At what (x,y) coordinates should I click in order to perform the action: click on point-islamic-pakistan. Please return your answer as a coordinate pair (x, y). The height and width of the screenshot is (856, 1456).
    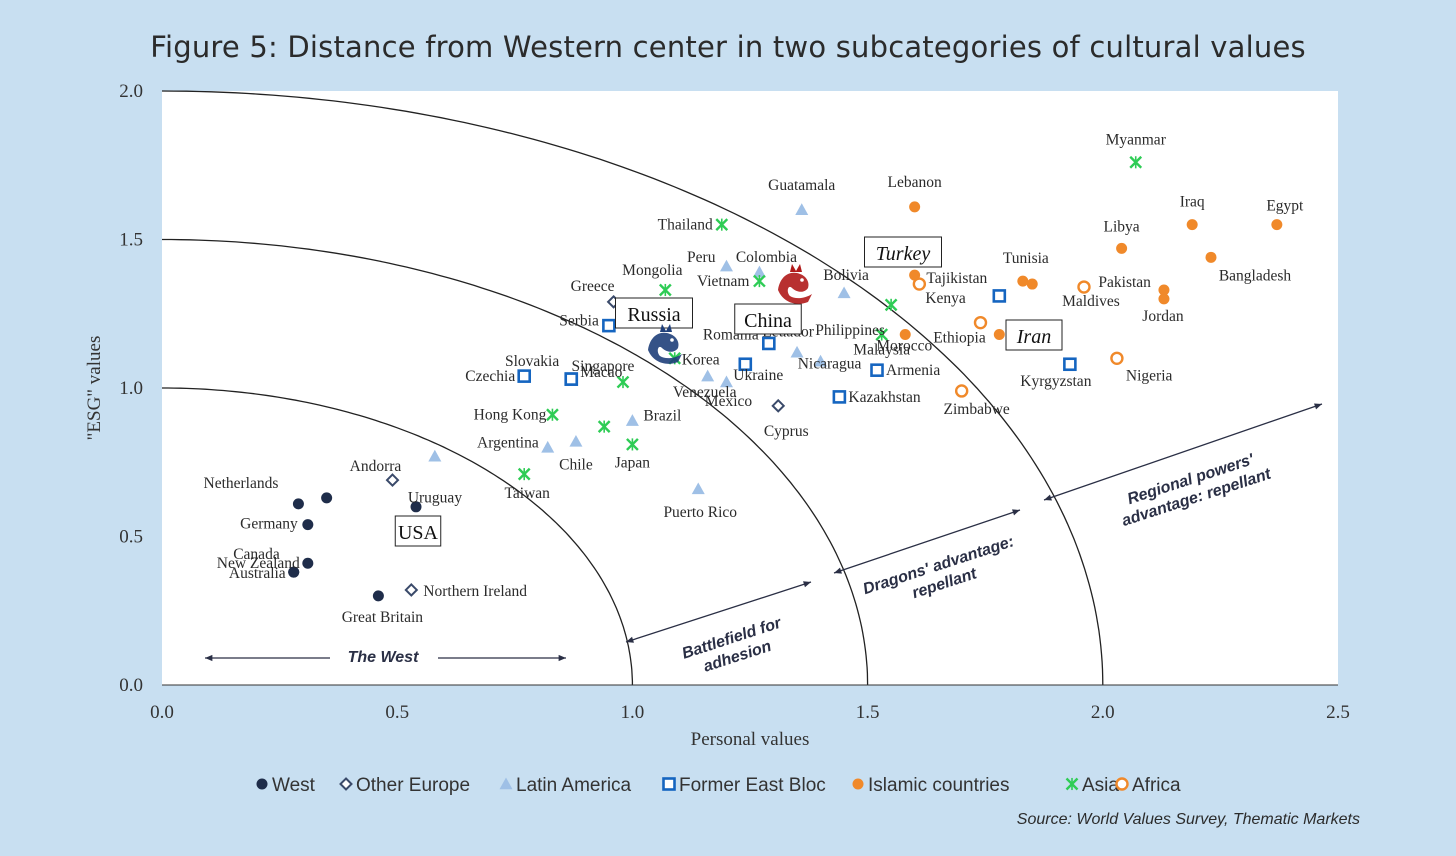
    Looking at the image, I should click on (1164, 290).